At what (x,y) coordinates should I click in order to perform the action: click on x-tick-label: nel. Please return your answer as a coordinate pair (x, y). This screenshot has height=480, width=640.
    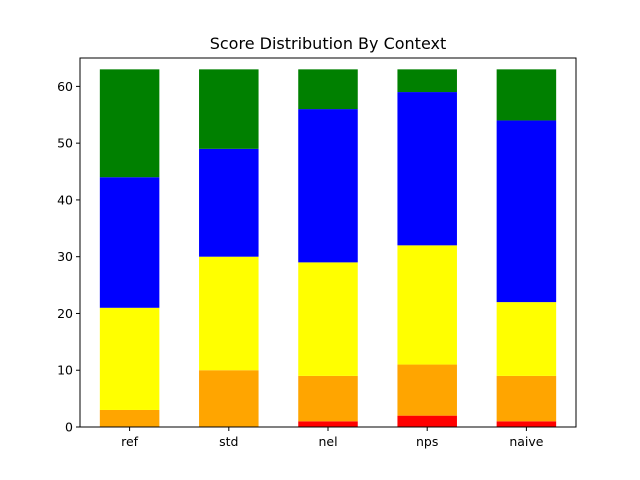
    Looking at the image, I should click on (327, 441).